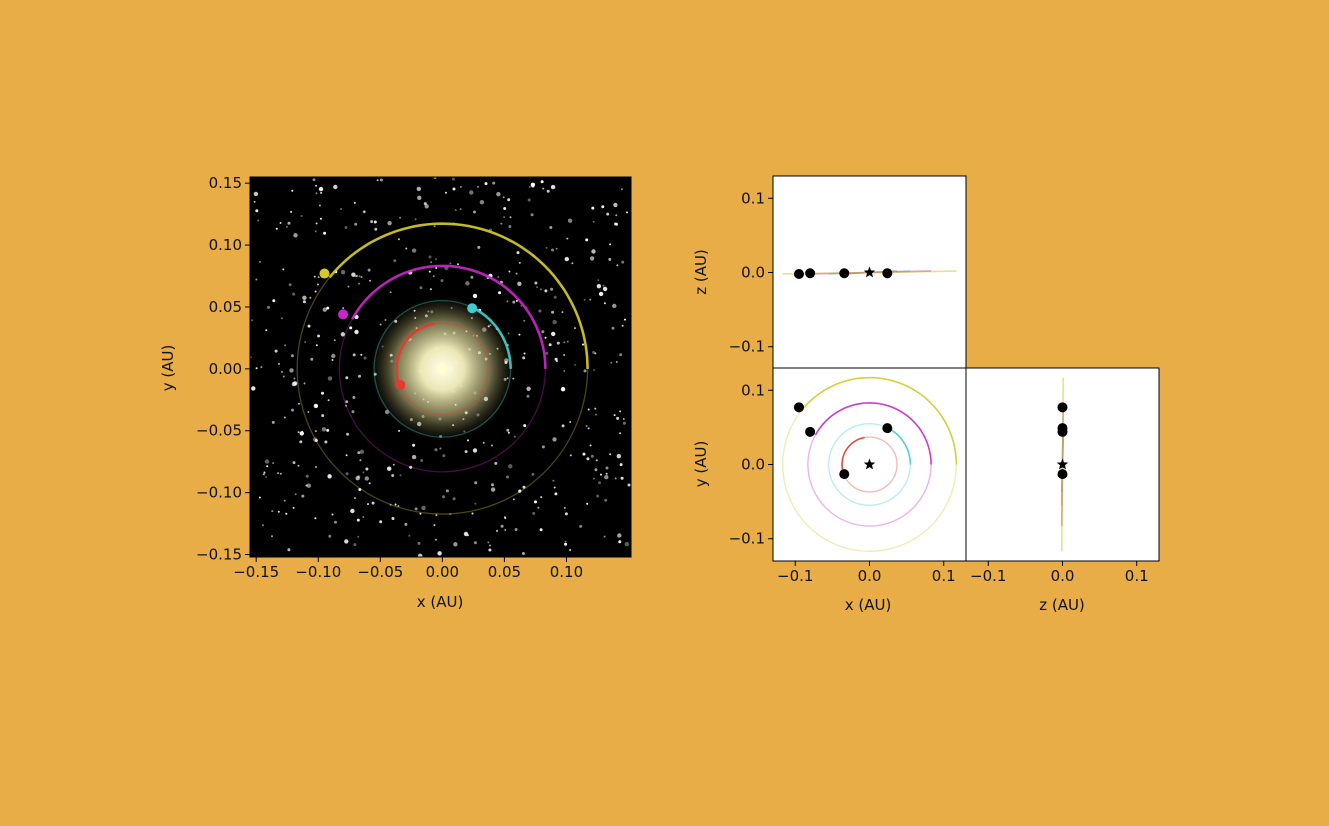 The height and width of the screenshot is (826, 1329). I want to click on zy-axes: −0.1 0.0 0.1, so click(1059, 573).